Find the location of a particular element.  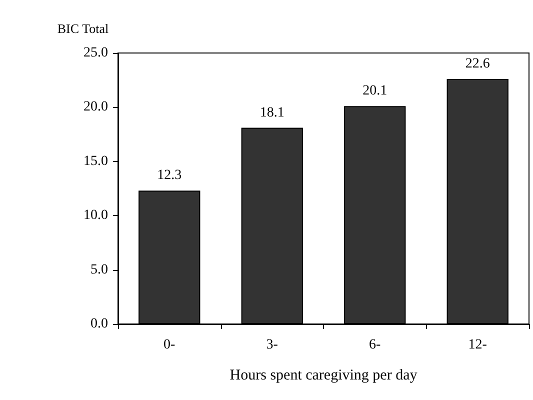

y-tick-label: 5.0 is located at coordinates (99, 270).